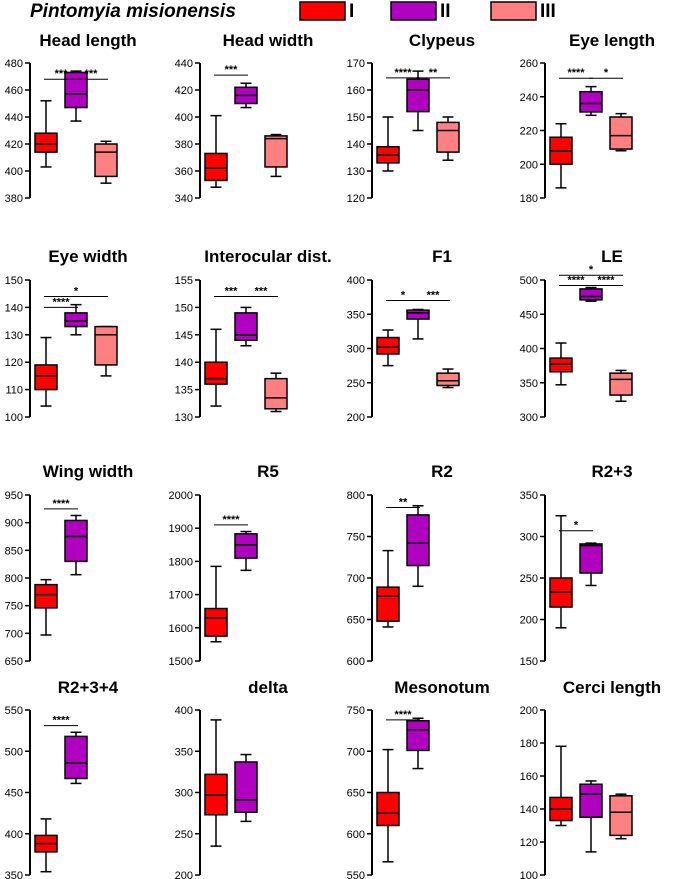 Image resolution: width=685 pixels, height=879 pixels. I want to click on y-tick-label: 850, so click(14, 551).